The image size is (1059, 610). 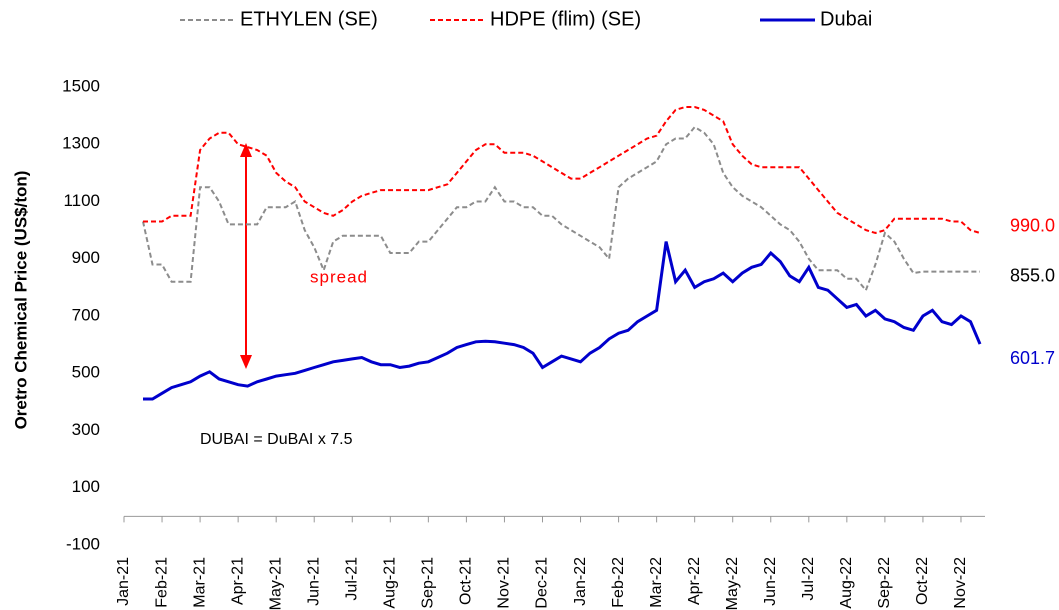 I want to click on x-tick-label: Sep-22, so click(x=884, y=583).